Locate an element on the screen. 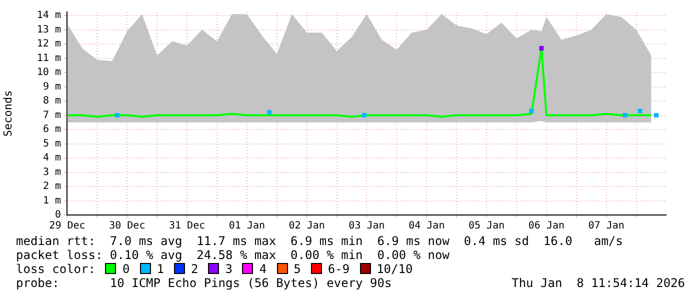 This screenshot has width=697, height=297. y-tick-label: 4 m is located at coordinates (51, 158).